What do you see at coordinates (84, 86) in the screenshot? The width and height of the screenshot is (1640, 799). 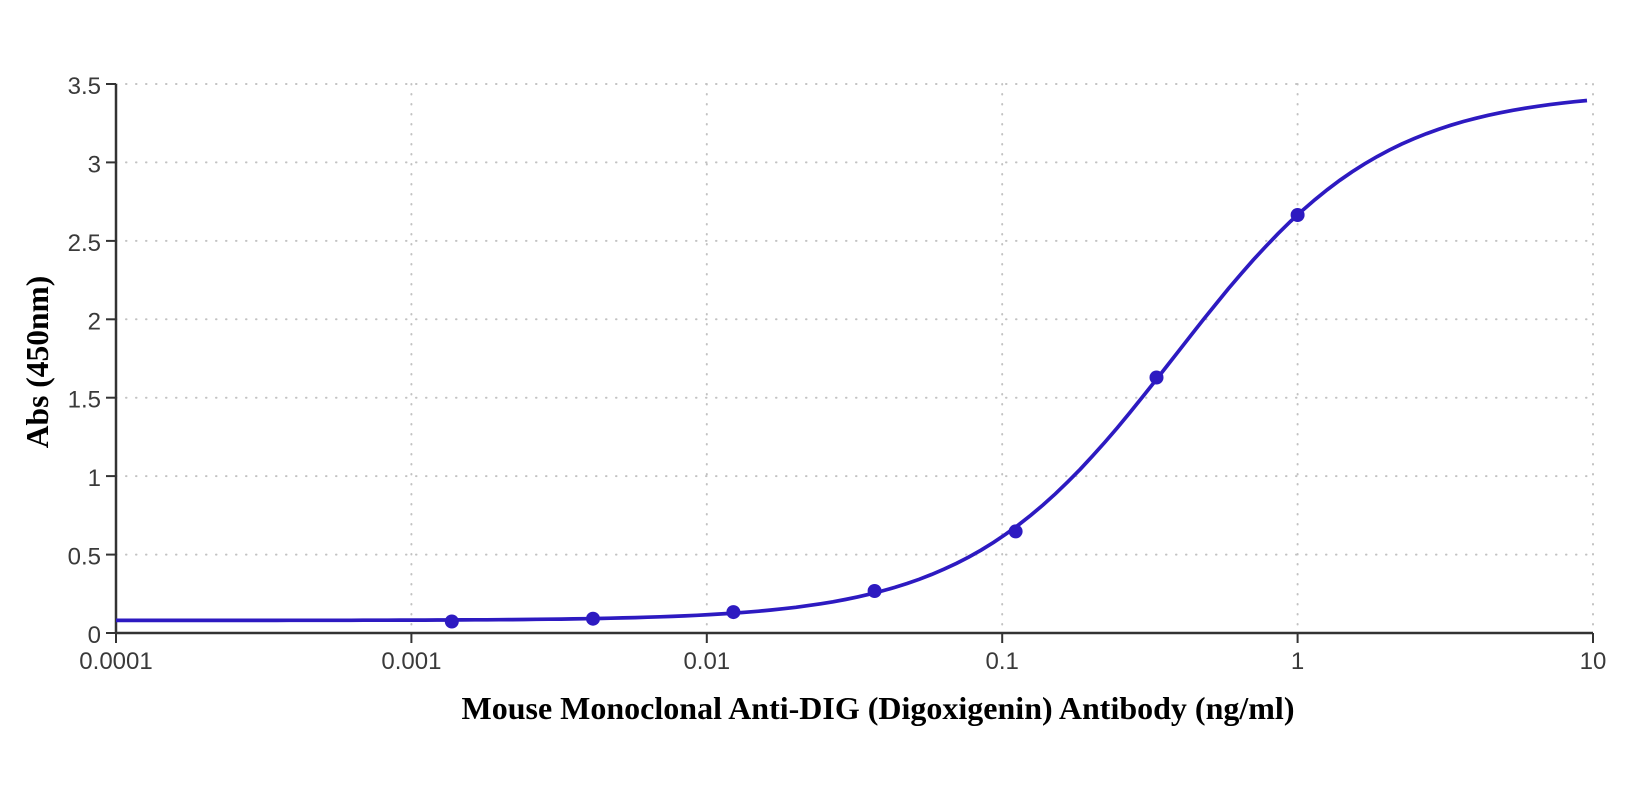 I see `svg-text: 3.5` at bounding box center [84, 86].